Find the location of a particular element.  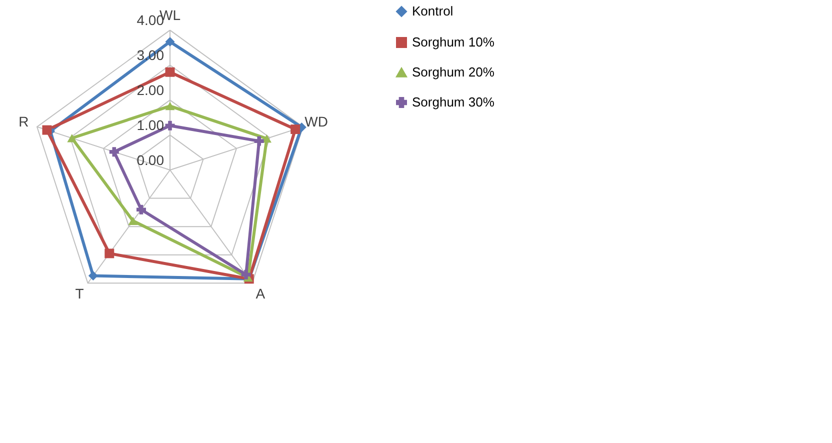

spoke-label: T is located at coordinates (79, 293).